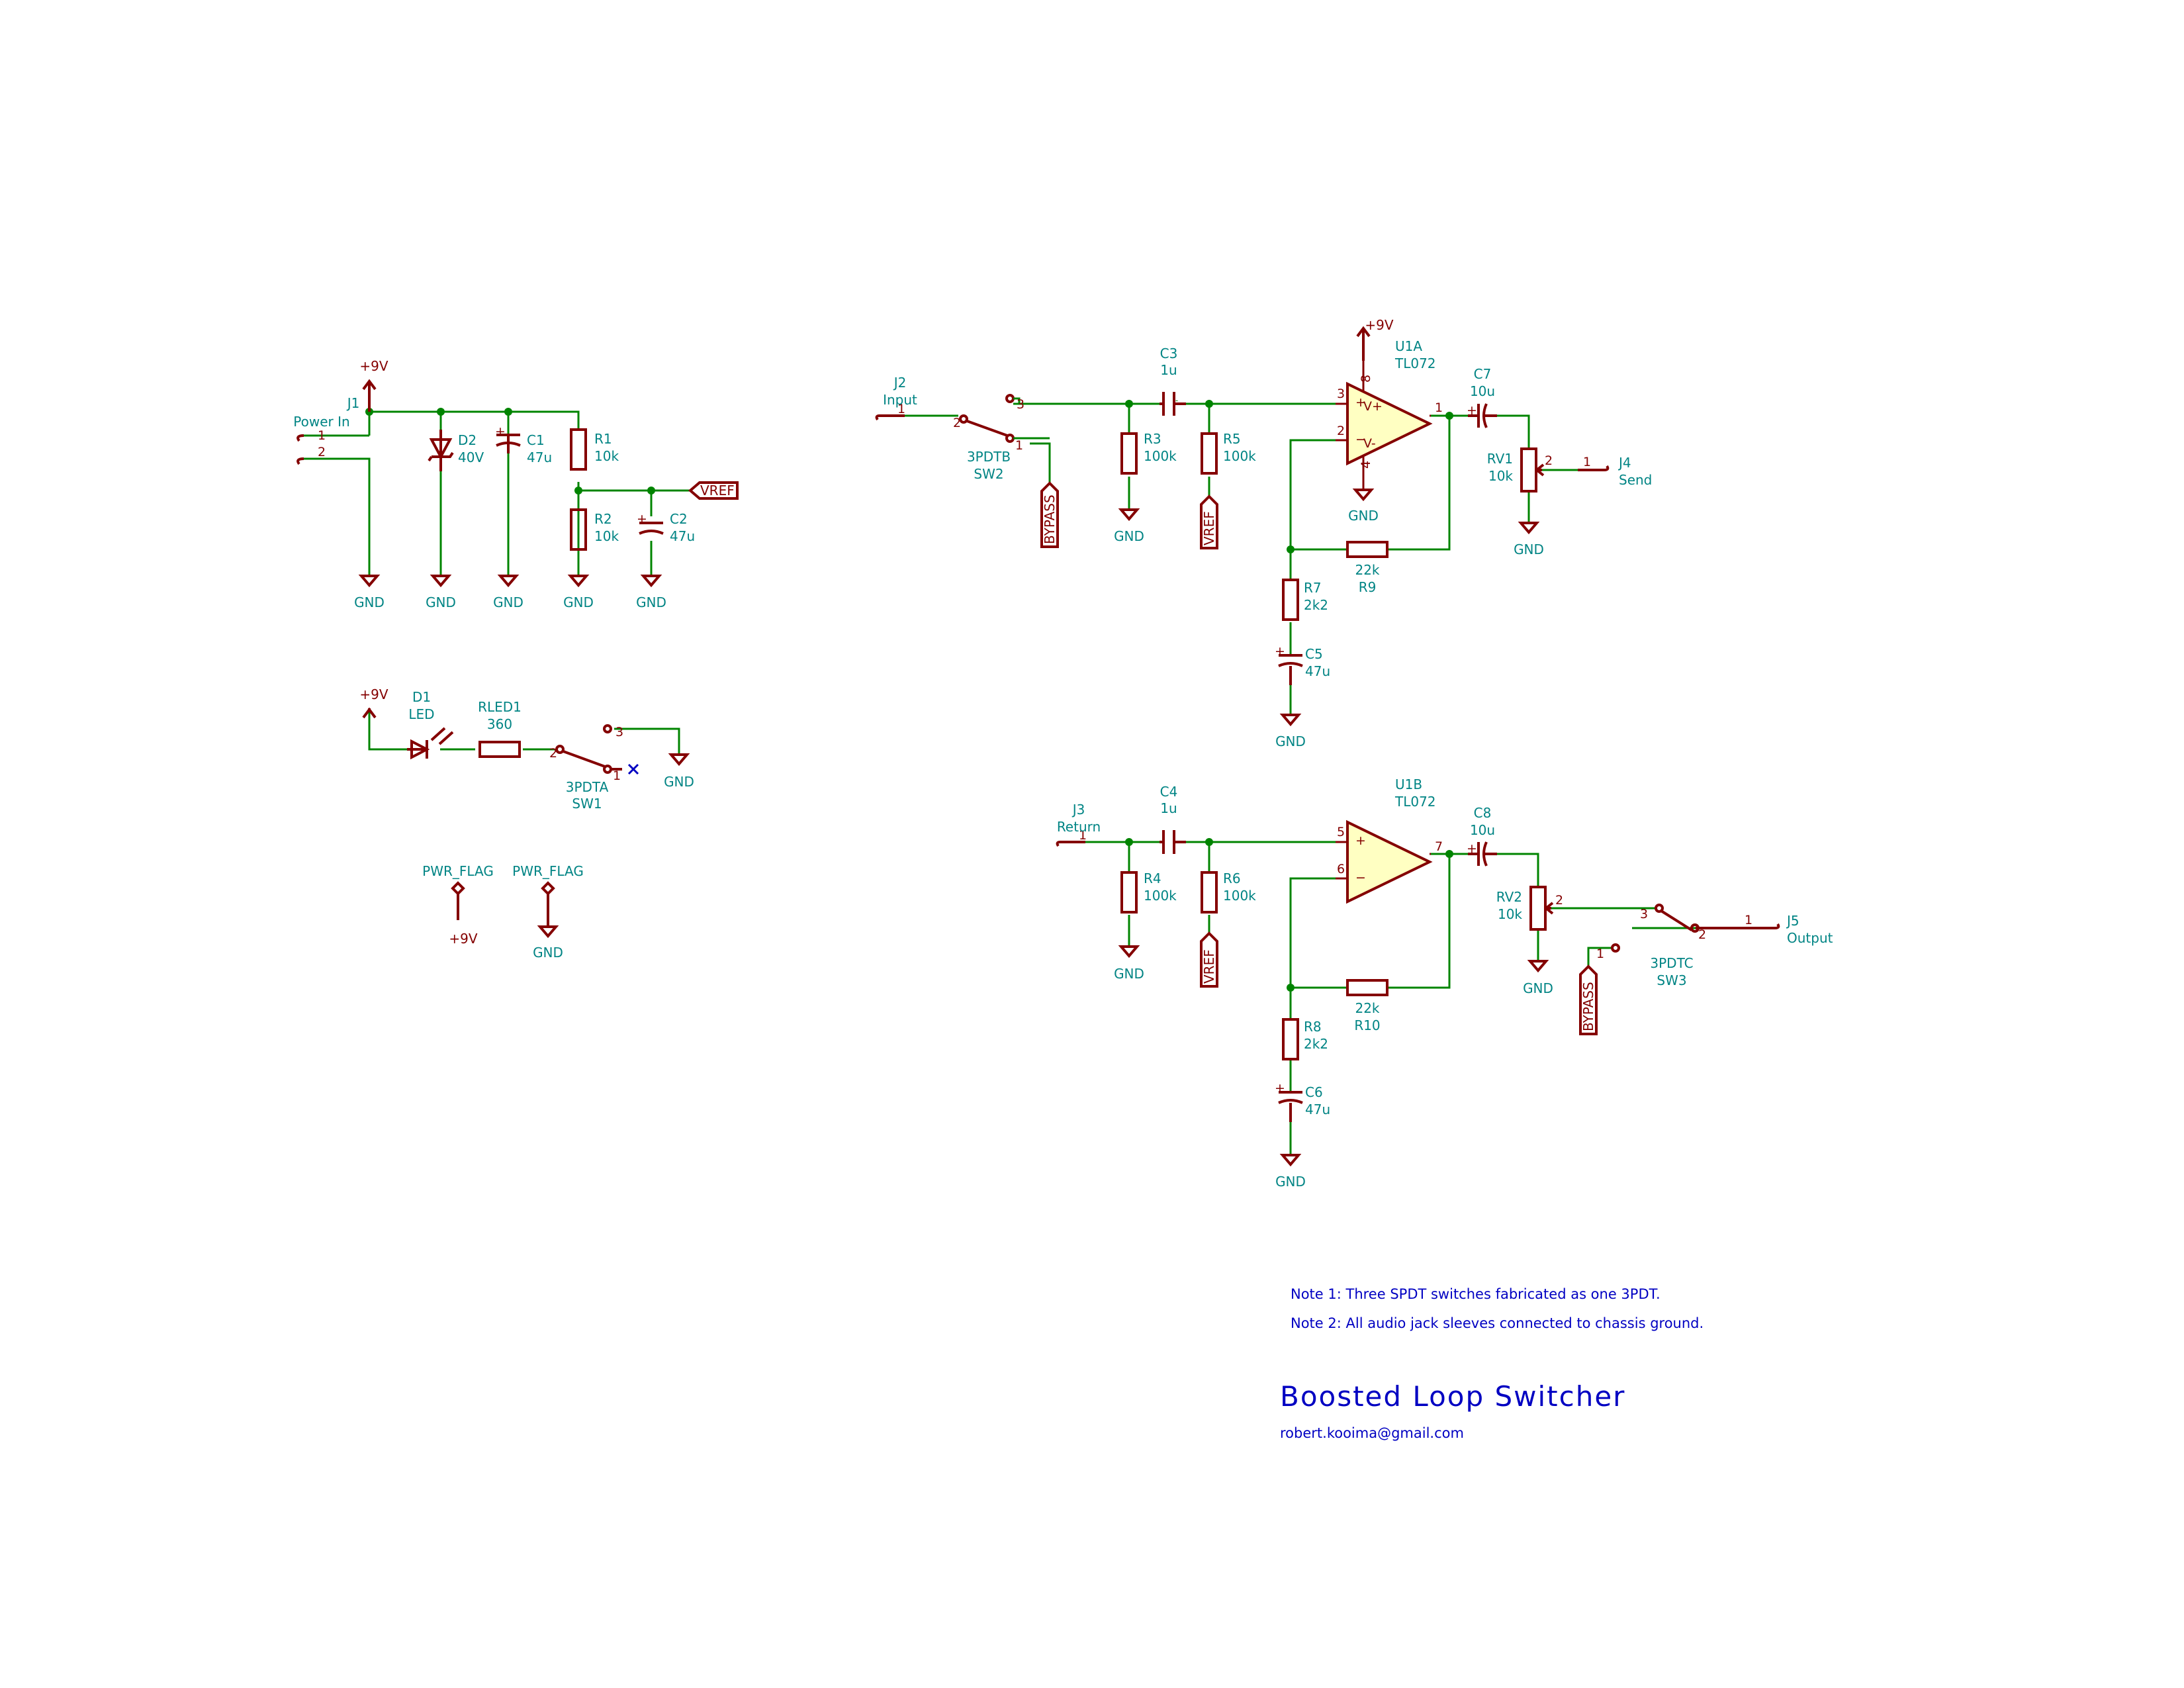 This screenshot has width=2184, height=1688. Describe the element at coordinates (1145, 487) in the screenshot. I see `resistor-R3: R3 100k GND` at that location.